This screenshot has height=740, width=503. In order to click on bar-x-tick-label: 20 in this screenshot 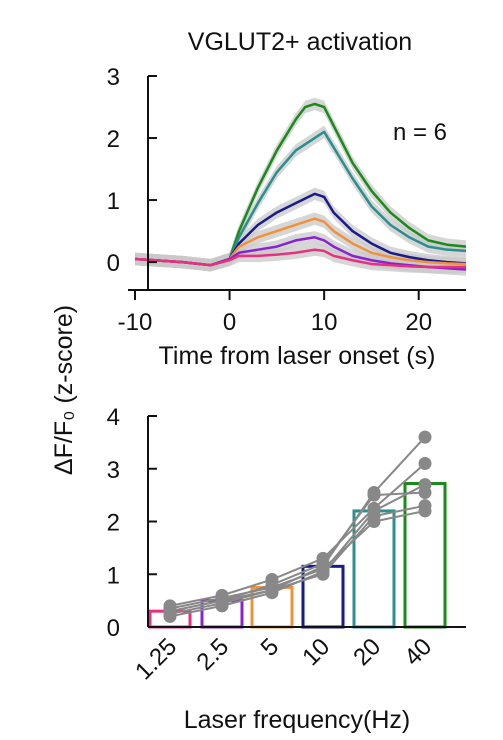, I will do `click(367, 652)`.